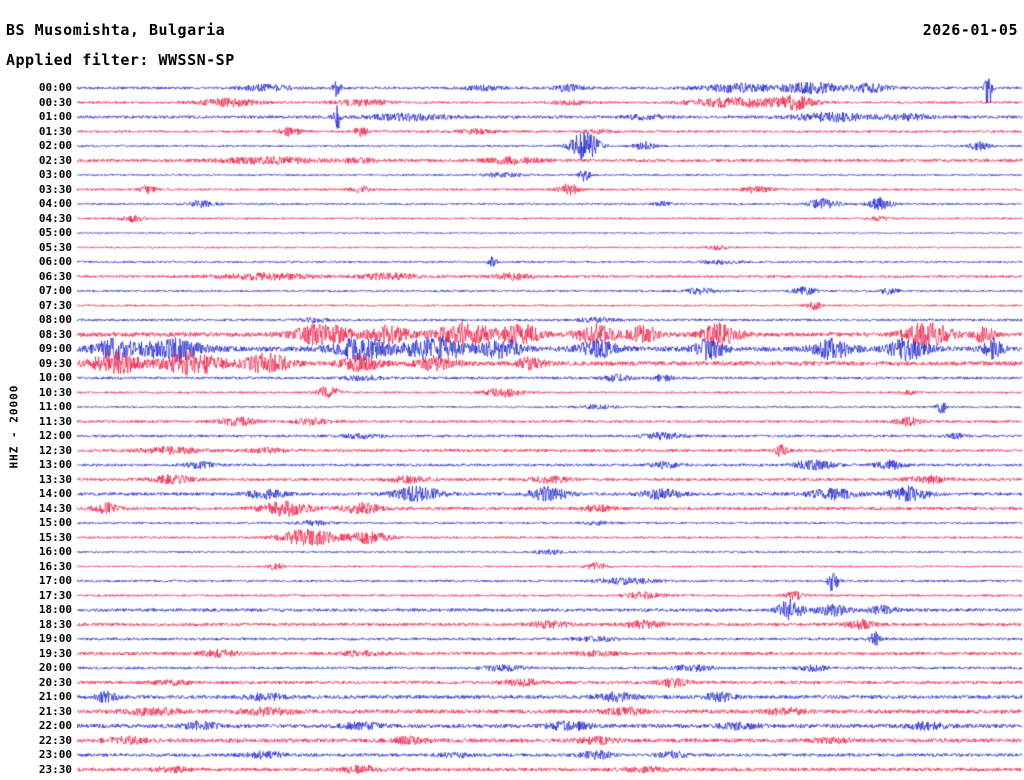 Image resolution: width=1024 pixels, height=780 pixels. I want to click on time-label: 08:30, so click(55, 334).